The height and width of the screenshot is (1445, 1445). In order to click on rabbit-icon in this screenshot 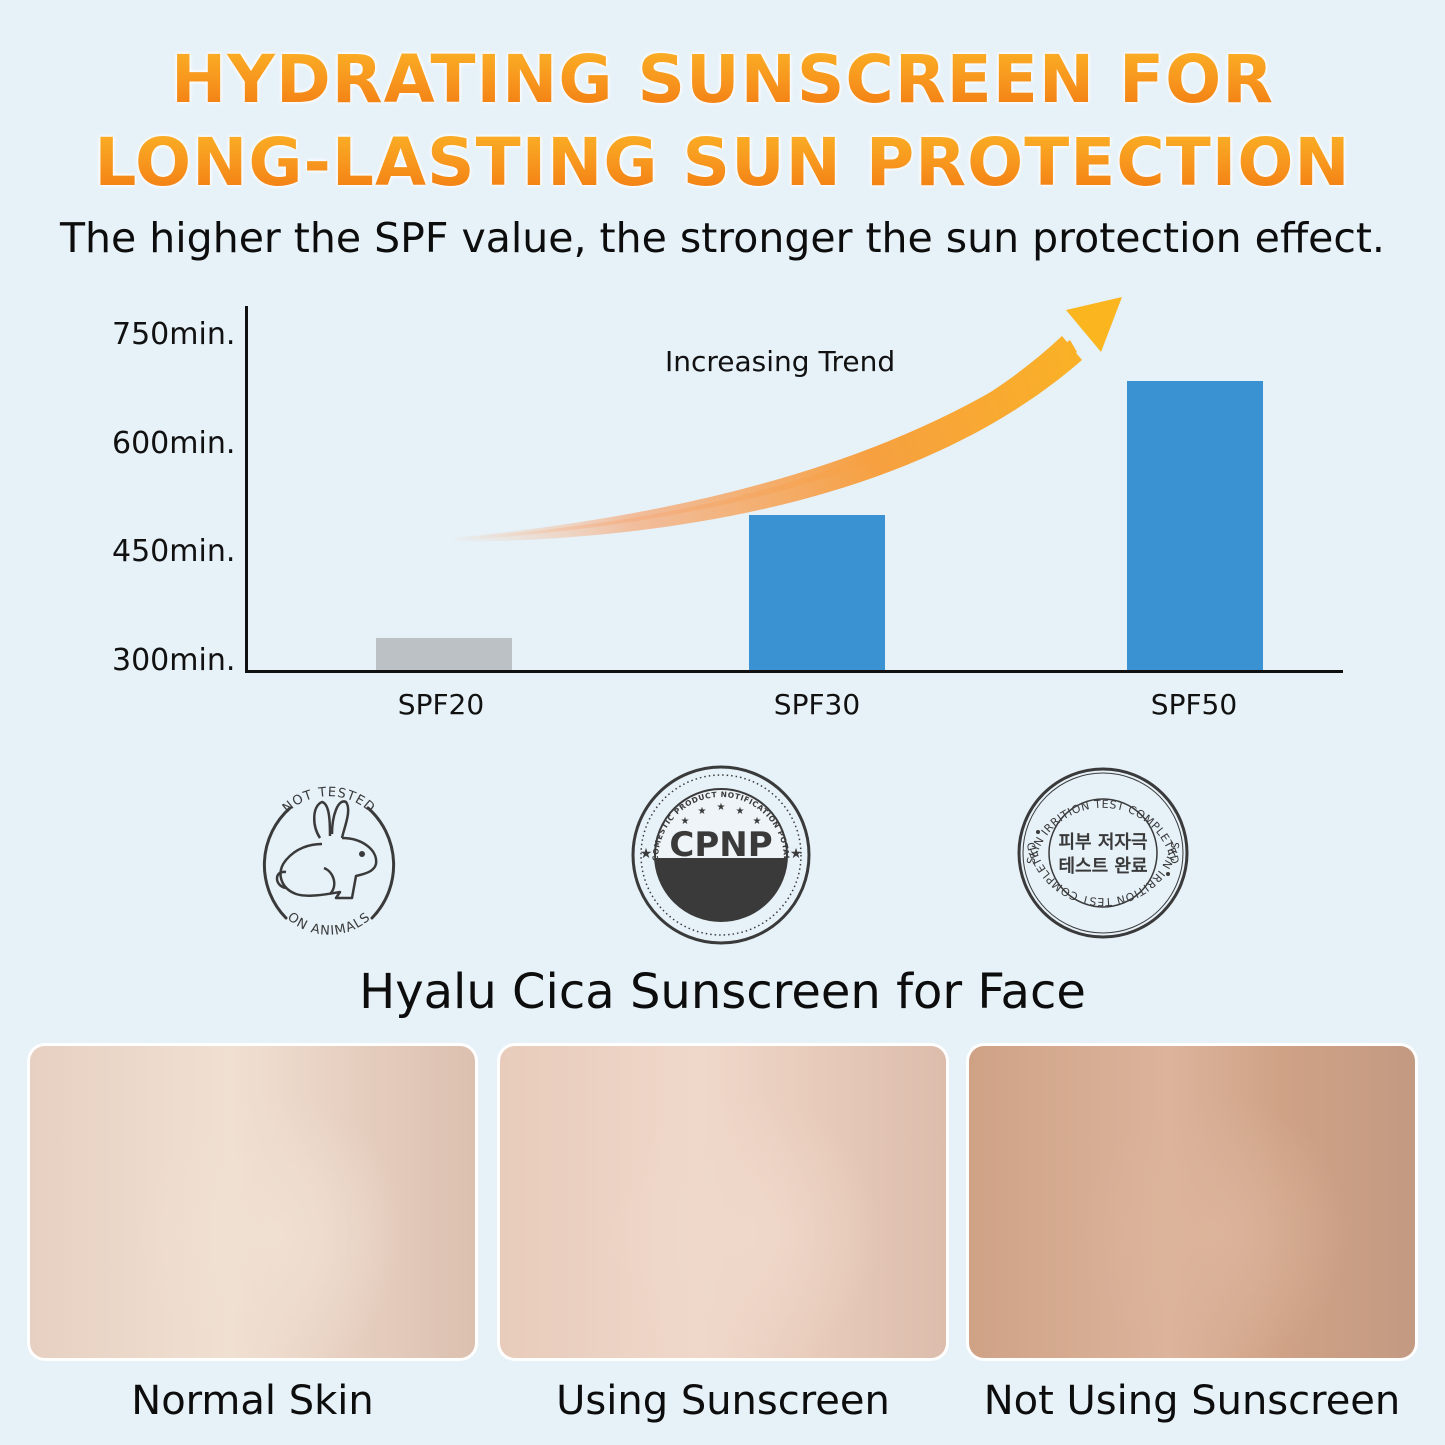, I will do `click(326, 850)`.